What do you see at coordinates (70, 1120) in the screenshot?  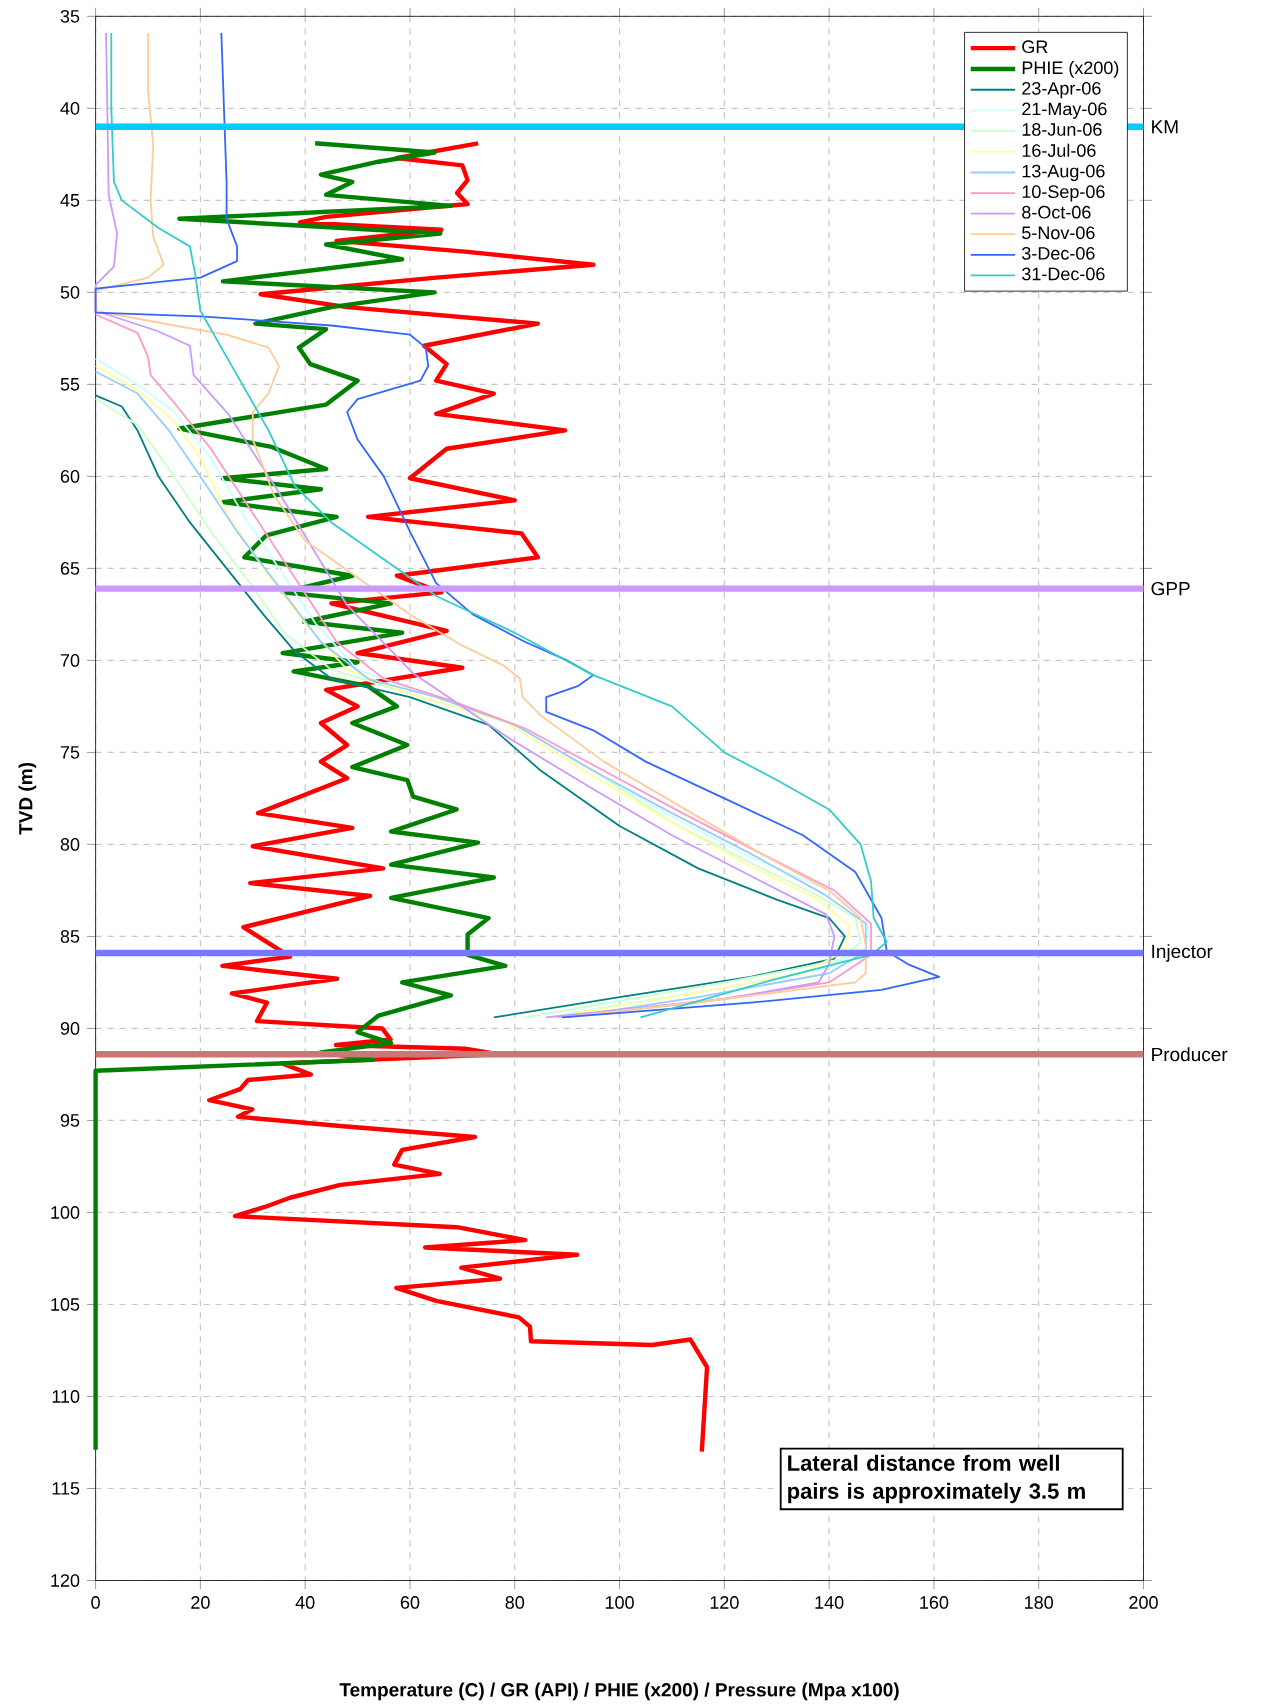 I see `y-tick-label: 95` at bounding box center [70, 1120].